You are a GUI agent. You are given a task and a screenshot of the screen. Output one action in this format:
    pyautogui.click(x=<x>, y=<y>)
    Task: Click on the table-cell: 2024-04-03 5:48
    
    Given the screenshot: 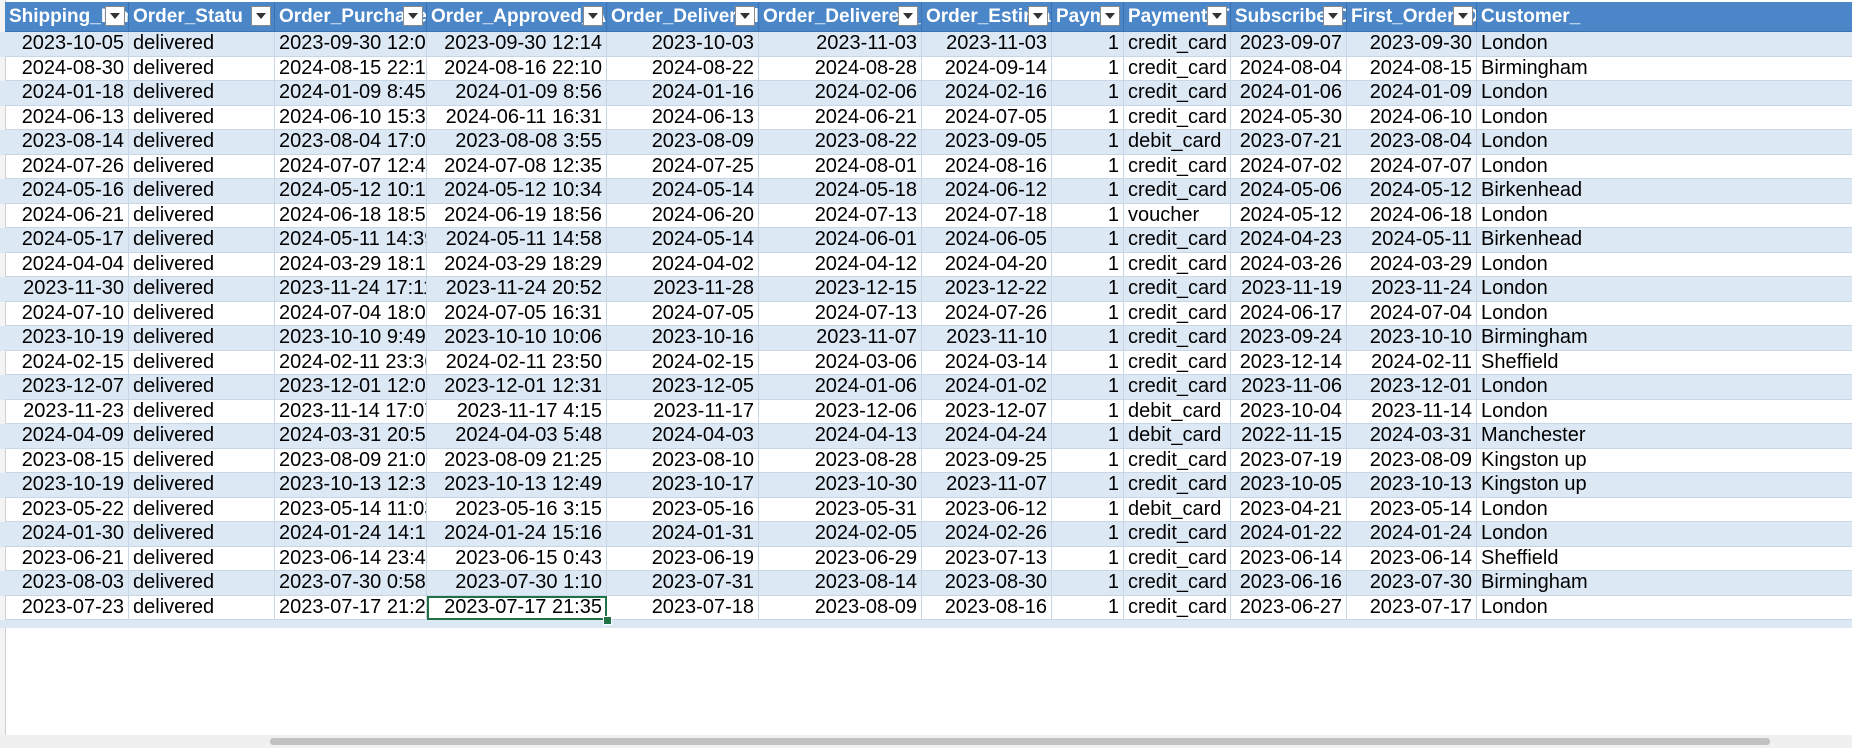 What is the action you would take?
    pyautogui.click(x=517, y=436)
    